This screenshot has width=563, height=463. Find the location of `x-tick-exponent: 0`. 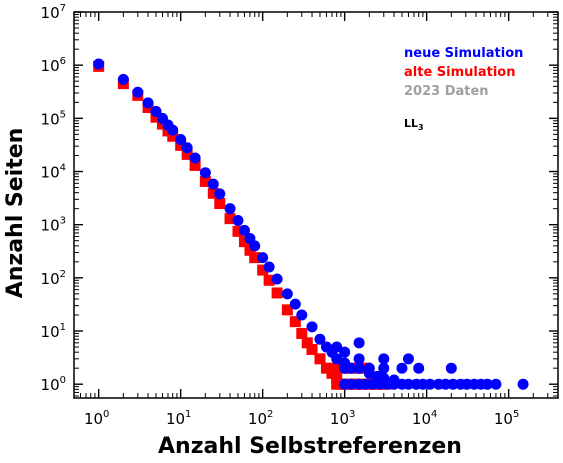

x-tick-exponent: 0 is located at coordinates (106, 414).